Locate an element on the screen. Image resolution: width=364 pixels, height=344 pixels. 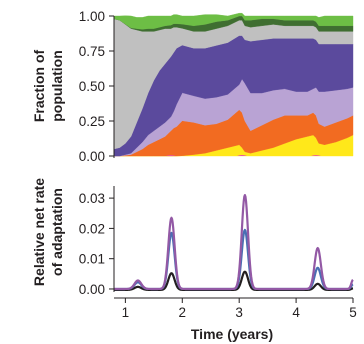
x-tick-label: 3 is located at coordinates (239, 312).